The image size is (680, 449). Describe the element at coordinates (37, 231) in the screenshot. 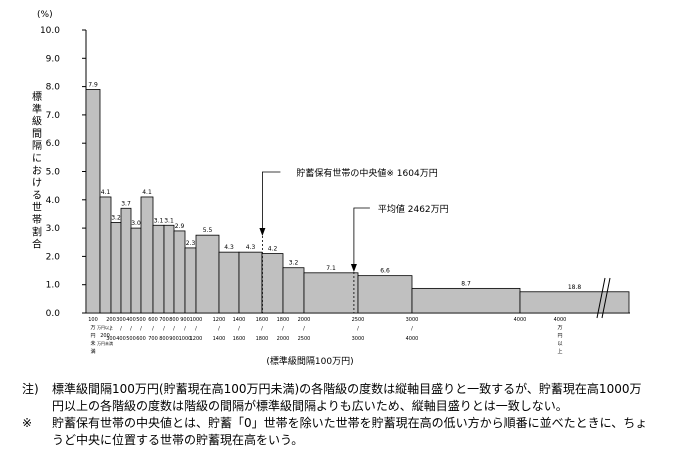

I see `y-axis-label-char: 割` at that location.